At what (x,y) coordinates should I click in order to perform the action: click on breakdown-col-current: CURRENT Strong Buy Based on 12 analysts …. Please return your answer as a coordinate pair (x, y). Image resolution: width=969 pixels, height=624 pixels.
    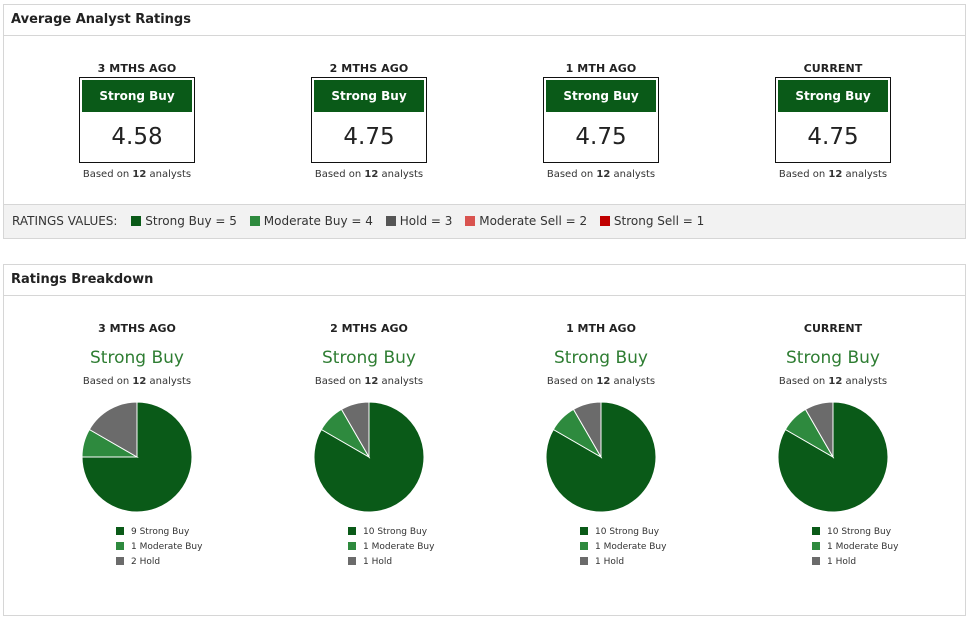
    Looking at the image, I should click on (833, 445).